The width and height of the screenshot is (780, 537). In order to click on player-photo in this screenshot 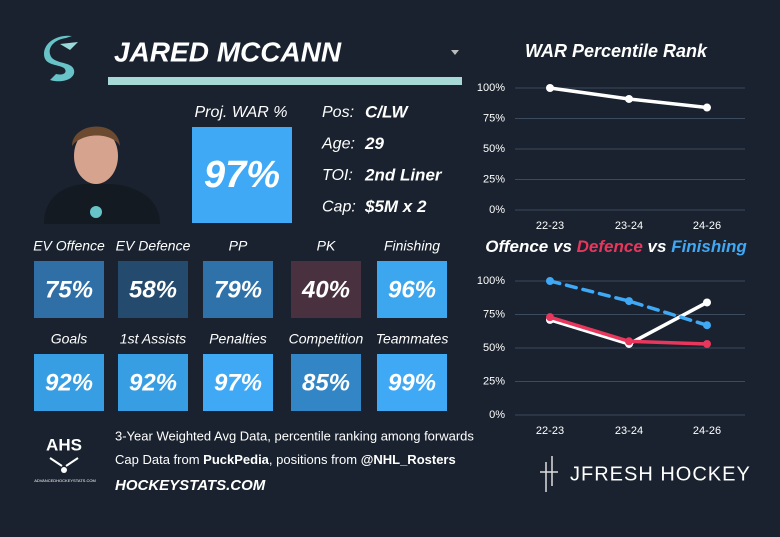, I will do `click(102, 175)`.